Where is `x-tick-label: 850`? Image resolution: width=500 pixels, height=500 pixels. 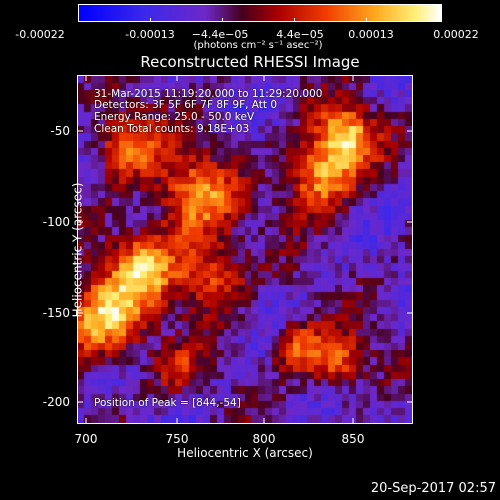 x-tick-label: 850 is located at coordinates (353, 439).